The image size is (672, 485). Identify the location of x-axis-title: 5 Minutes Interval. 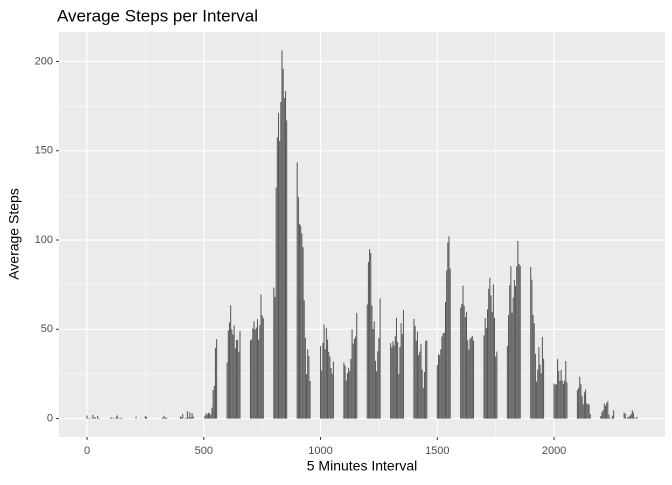
(362, 466).